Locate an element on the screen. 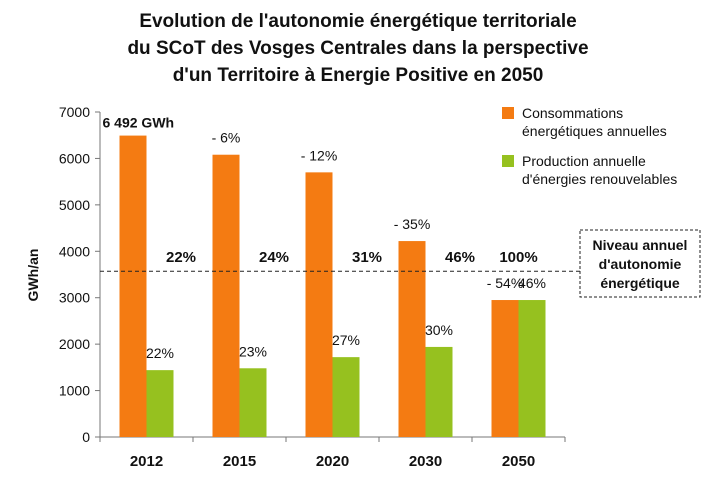 This screenshot has height=477, width=710. reference-label-frame is located at coordinates (640, 263).